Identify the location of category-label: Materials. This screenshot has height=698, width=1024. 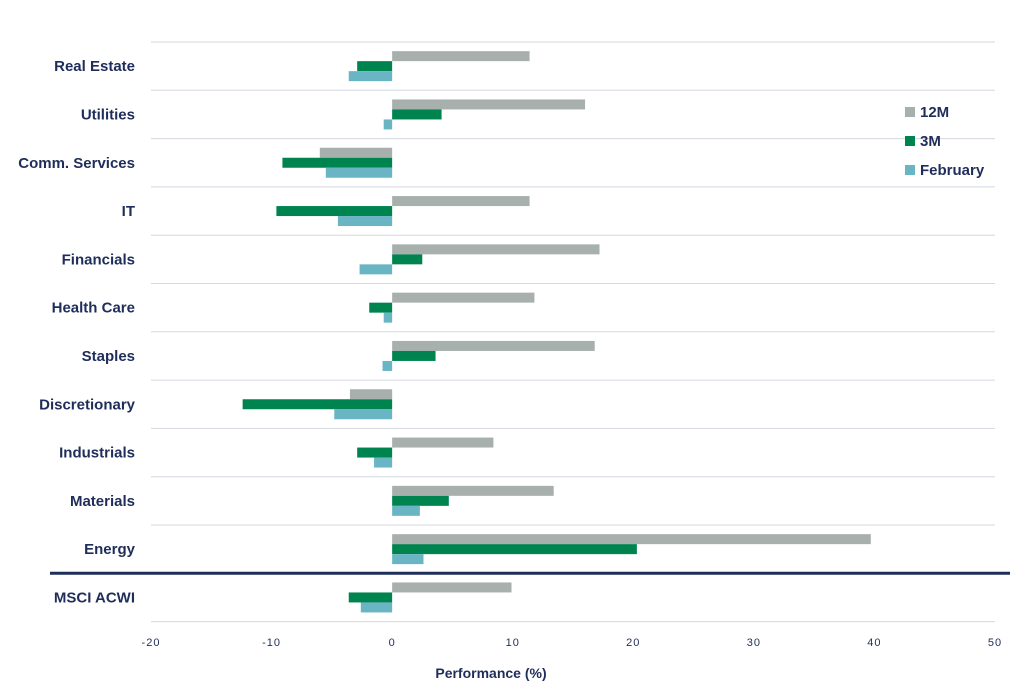
(102, 501).